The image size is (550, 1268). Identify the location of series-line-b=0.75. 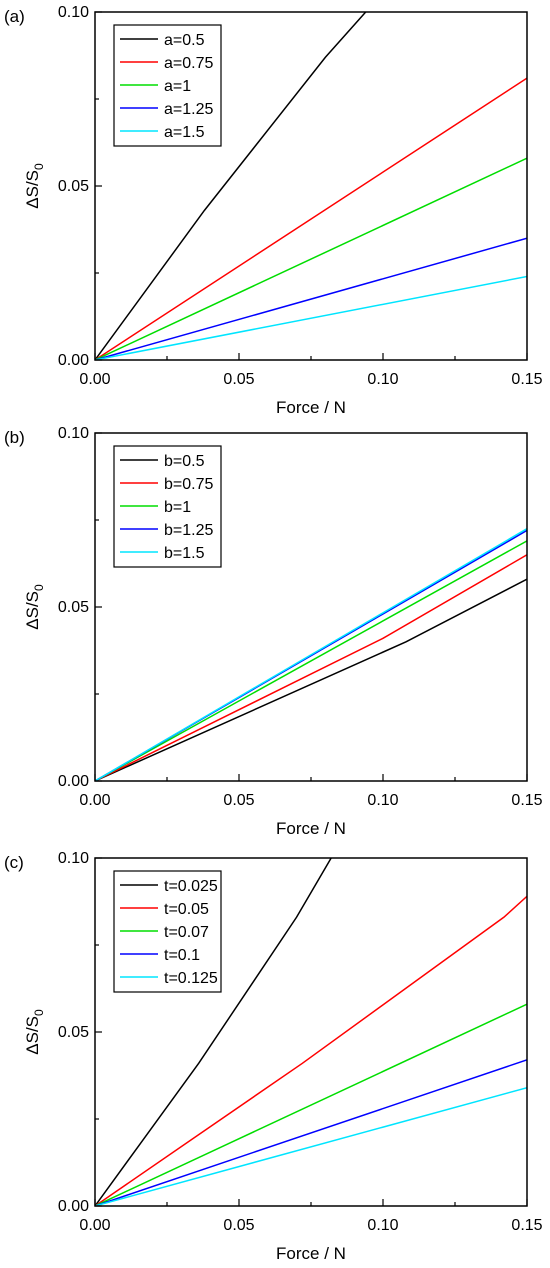
(311, 667).